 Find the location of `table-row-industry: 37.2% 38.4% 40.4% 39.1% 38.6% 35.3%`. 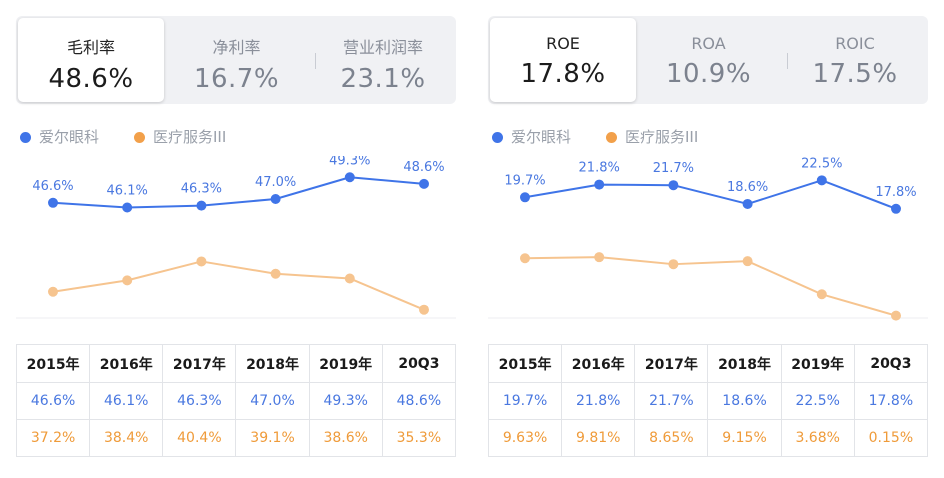

table-row-industry: 37.2% 38.4% 40.4% 39.1% 38.6% 35.3% is located at coordinates (236, 438).